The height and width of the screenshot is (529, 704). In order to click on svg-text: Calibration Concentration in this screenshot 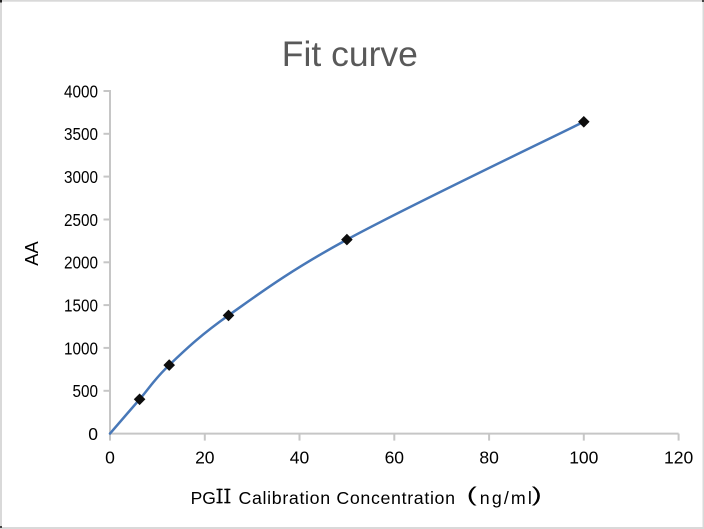, I will do `click(347, 498)`.